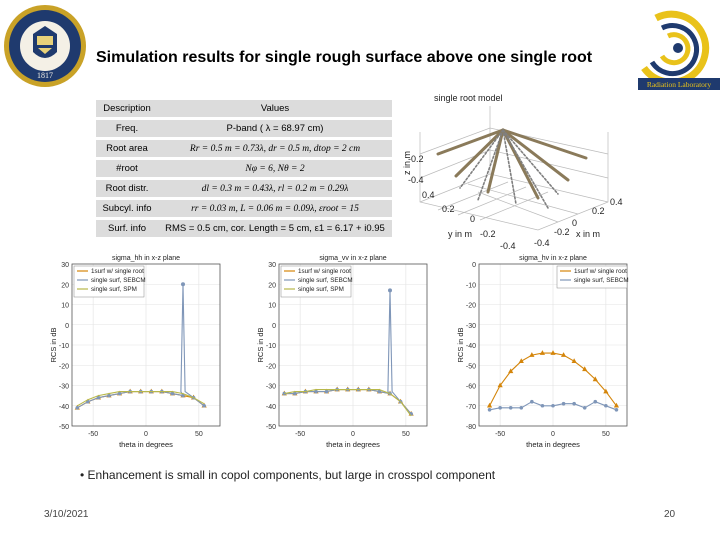 This screenshot has height=540, width=720. I want to click on model-ytick: 0.4, so click(428, 195).